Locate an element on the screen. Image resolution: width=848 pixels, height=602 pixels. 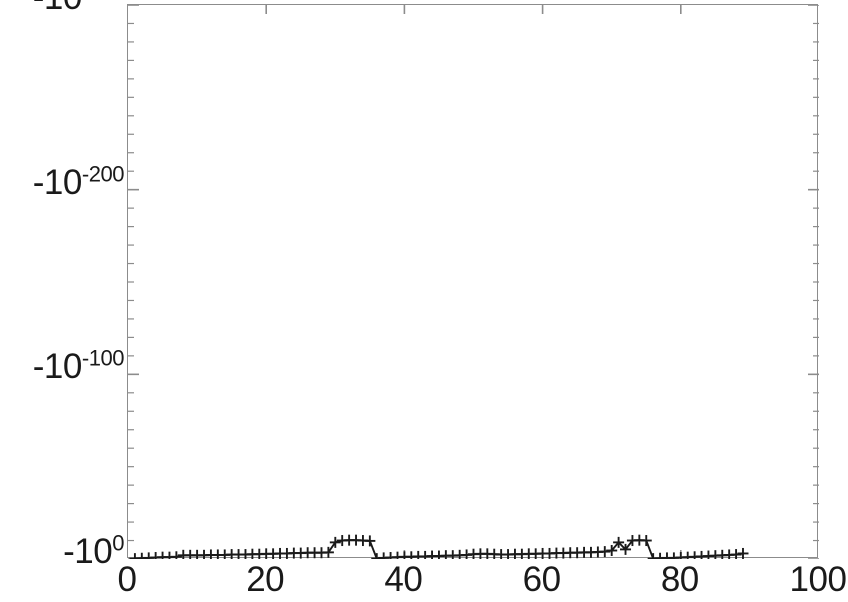
y-axis-tick-label: -10-100 is located at coordinates (78, 366).